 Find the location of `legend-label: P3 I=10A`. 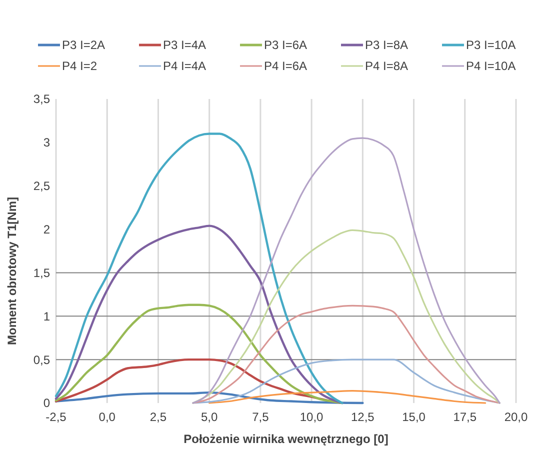

legend-label: P3 I=10A is located at coordinates (491, 45).